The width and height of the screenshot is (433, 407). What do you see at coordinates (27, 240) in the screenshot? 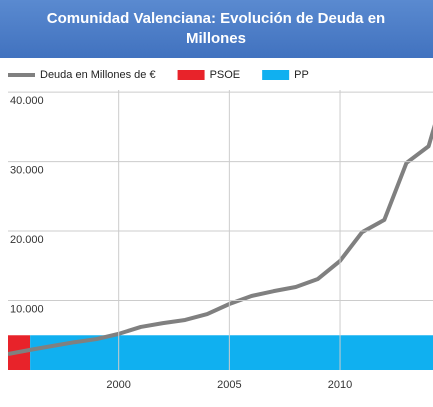
I see `y-tick-label: 20.000` at bounding box center [27, 240].